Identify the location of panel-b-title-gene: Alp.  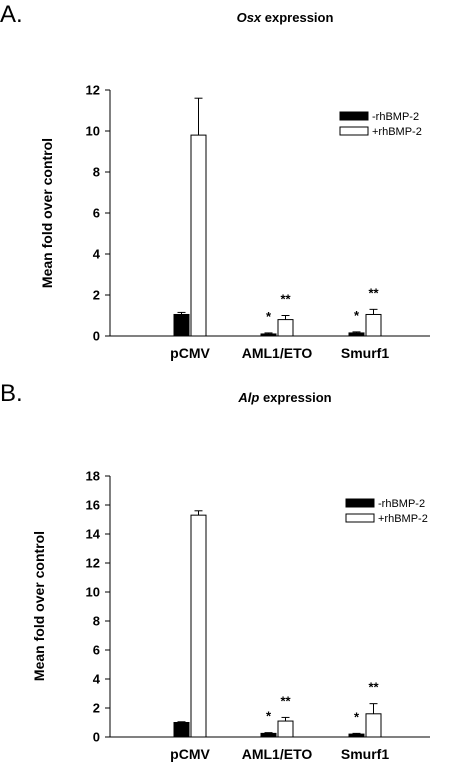
(248, 397).